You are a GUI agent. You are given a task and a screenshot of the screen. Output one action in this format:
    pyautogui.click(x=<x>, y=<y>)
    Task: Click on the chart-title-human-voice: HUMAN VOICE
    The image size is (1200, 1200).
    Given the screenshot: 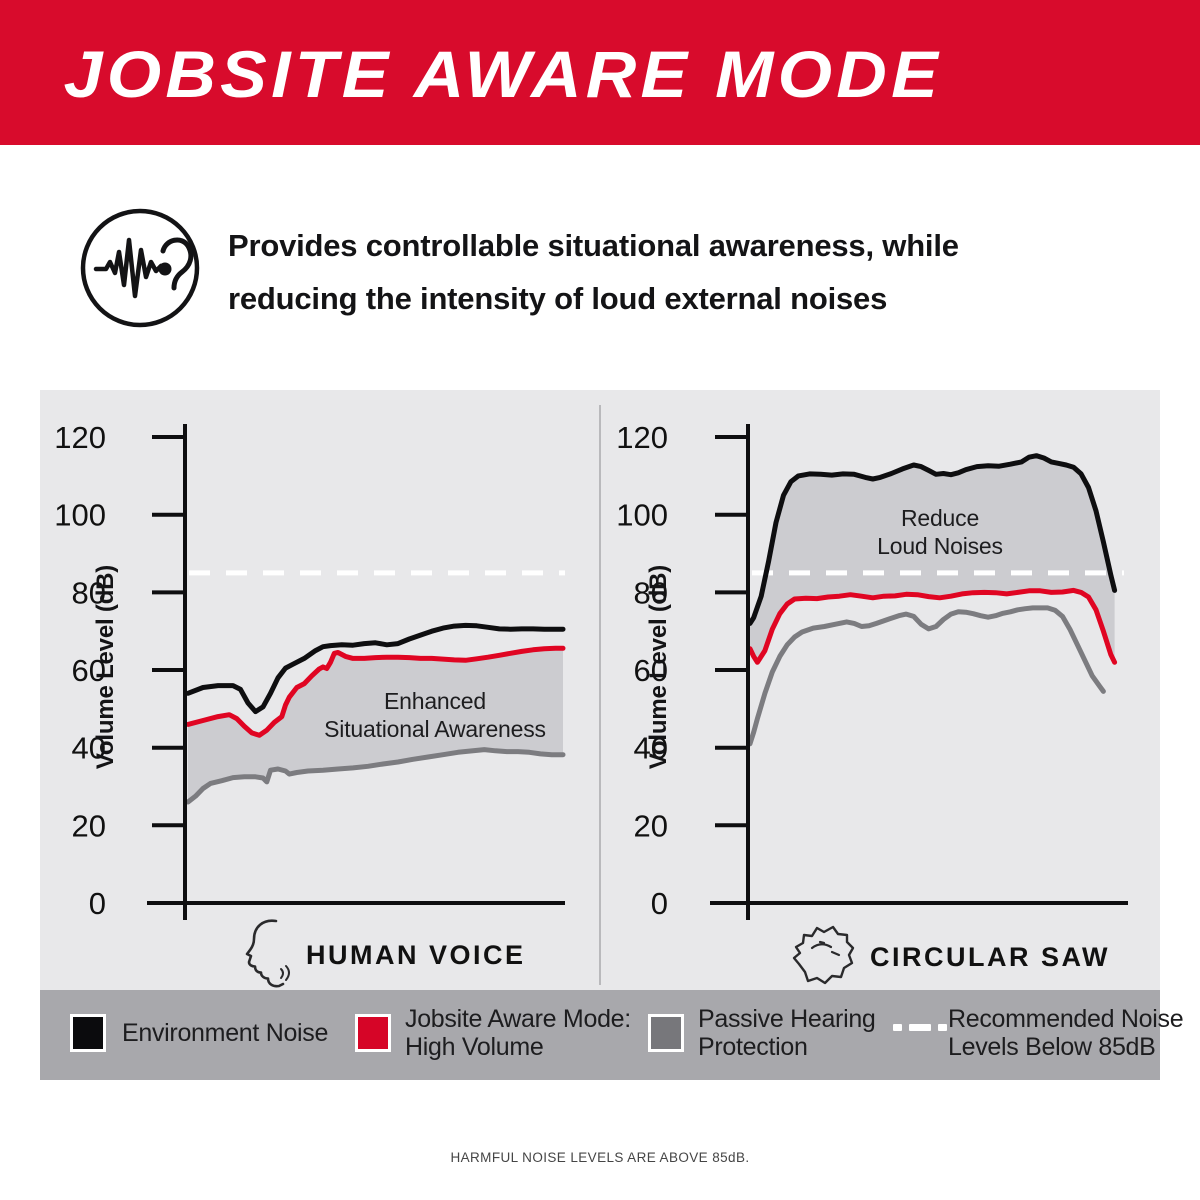 What is the action you would take?
    pyautogui.click(x=416, y=954)
    